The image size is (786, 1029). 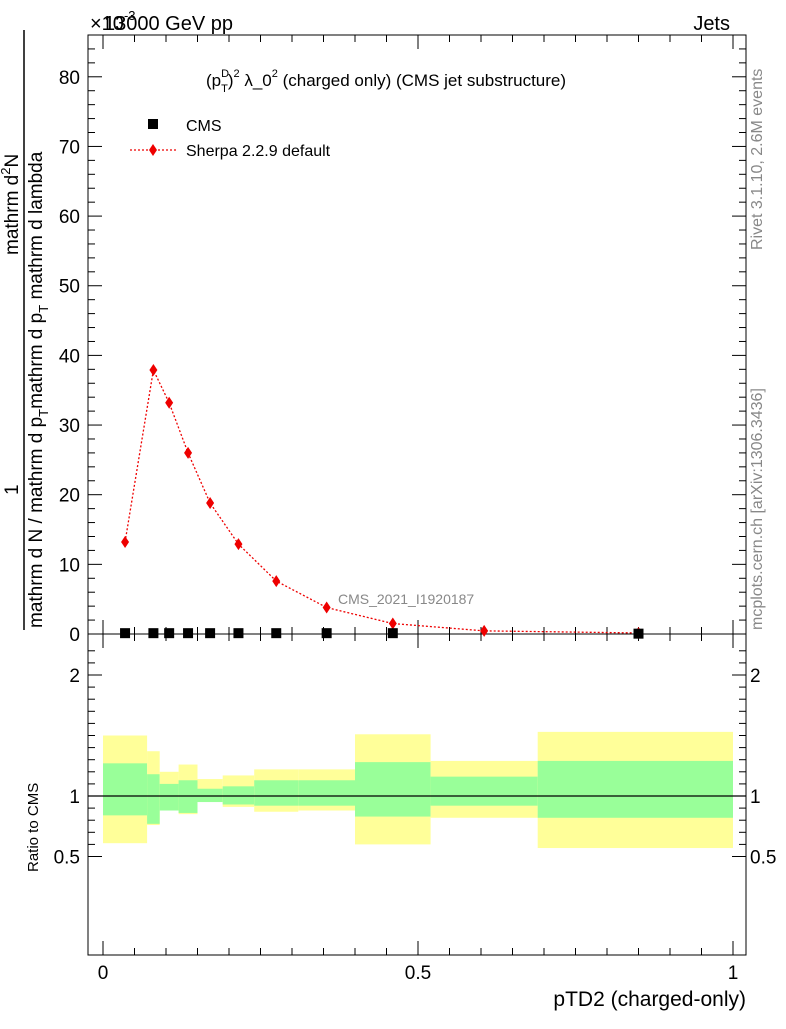 I want to click on ratio-bands, so click(x=417, y=790).